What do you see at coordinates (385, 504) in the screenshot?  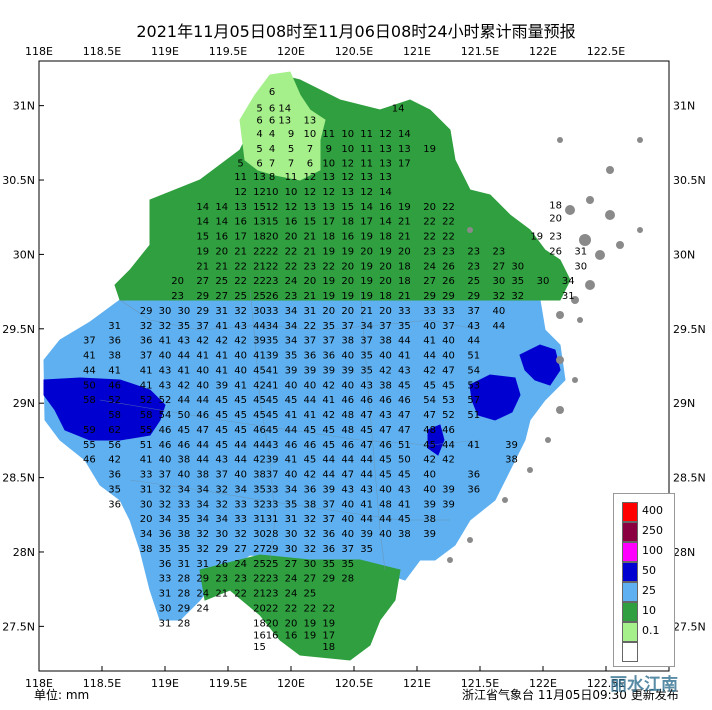 I see `grid-value: 48` at bounding box center [385, 504].